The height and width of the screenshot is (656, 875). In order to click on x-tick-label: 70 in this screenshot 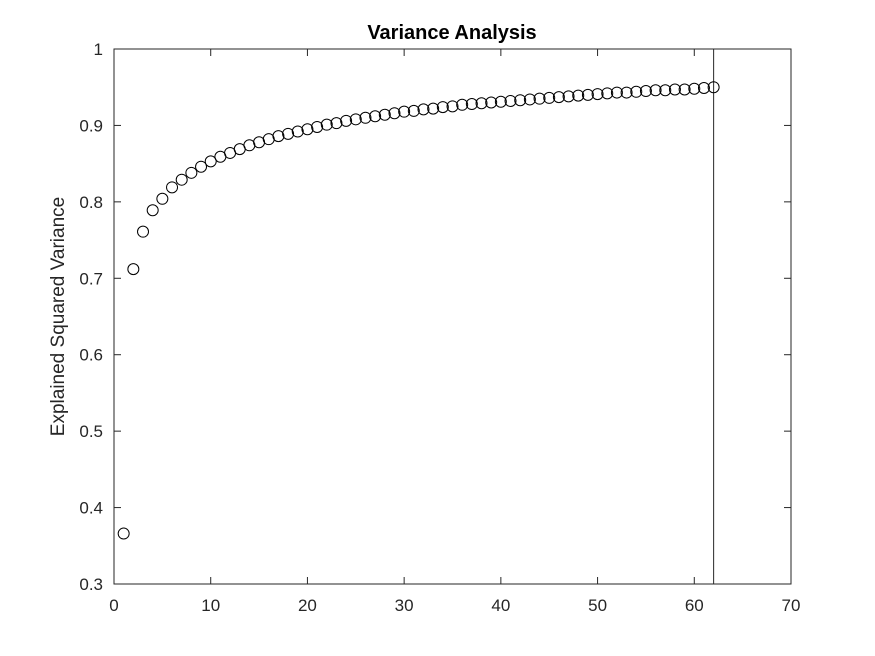, I will do `click(791, 605)`.